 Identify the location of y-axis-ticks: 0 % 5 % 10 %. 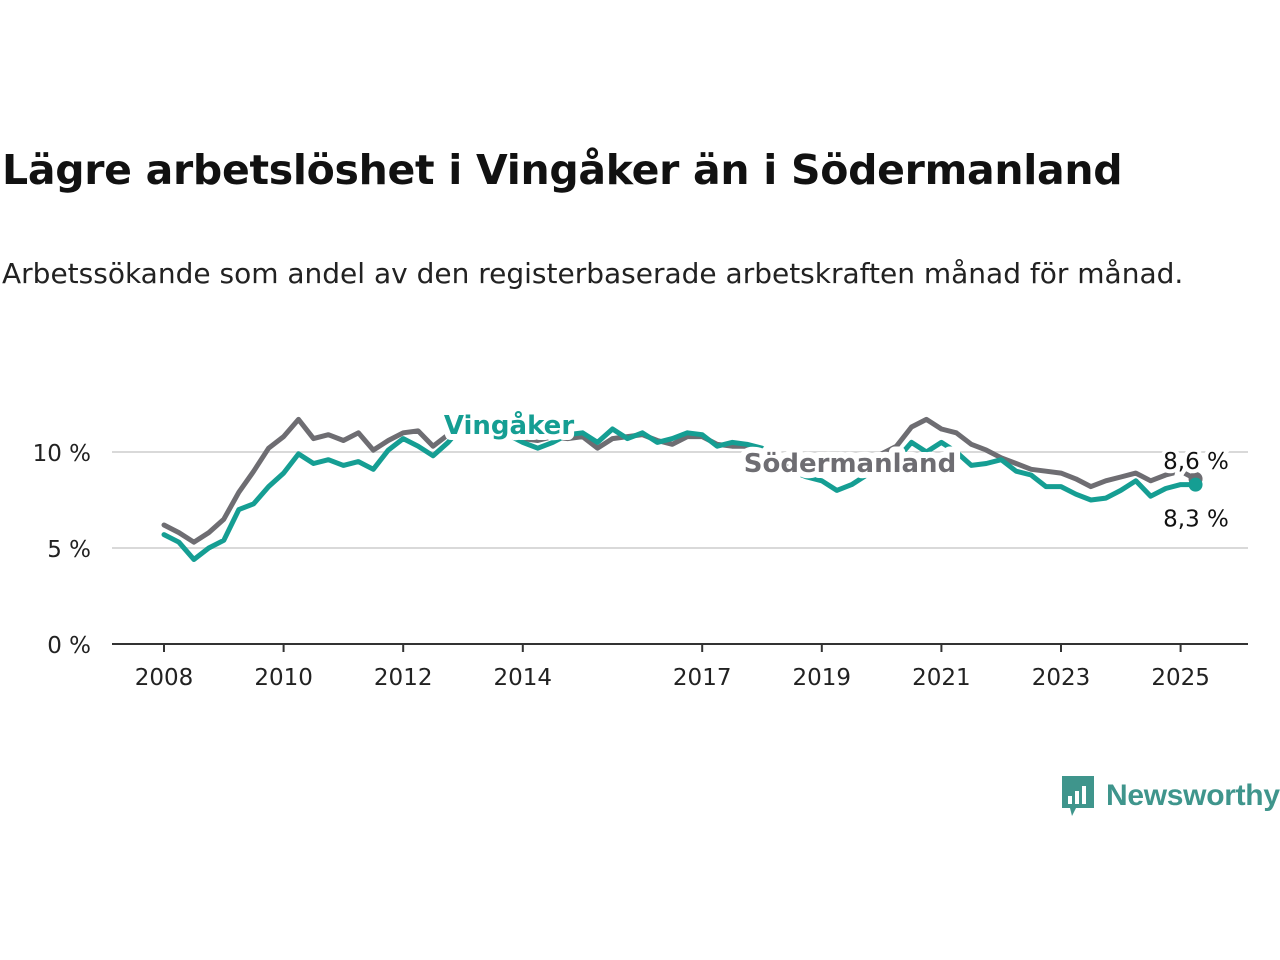
(62, 550).